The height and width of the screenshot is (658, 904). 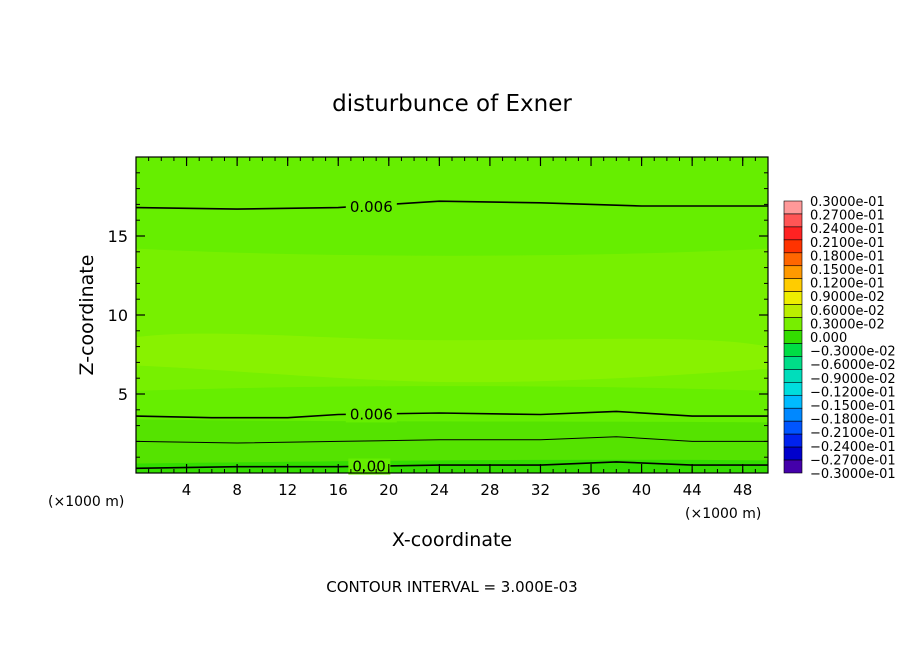 I want to click on legend-label: 0.1200e-01, so click(x=847, y=284).